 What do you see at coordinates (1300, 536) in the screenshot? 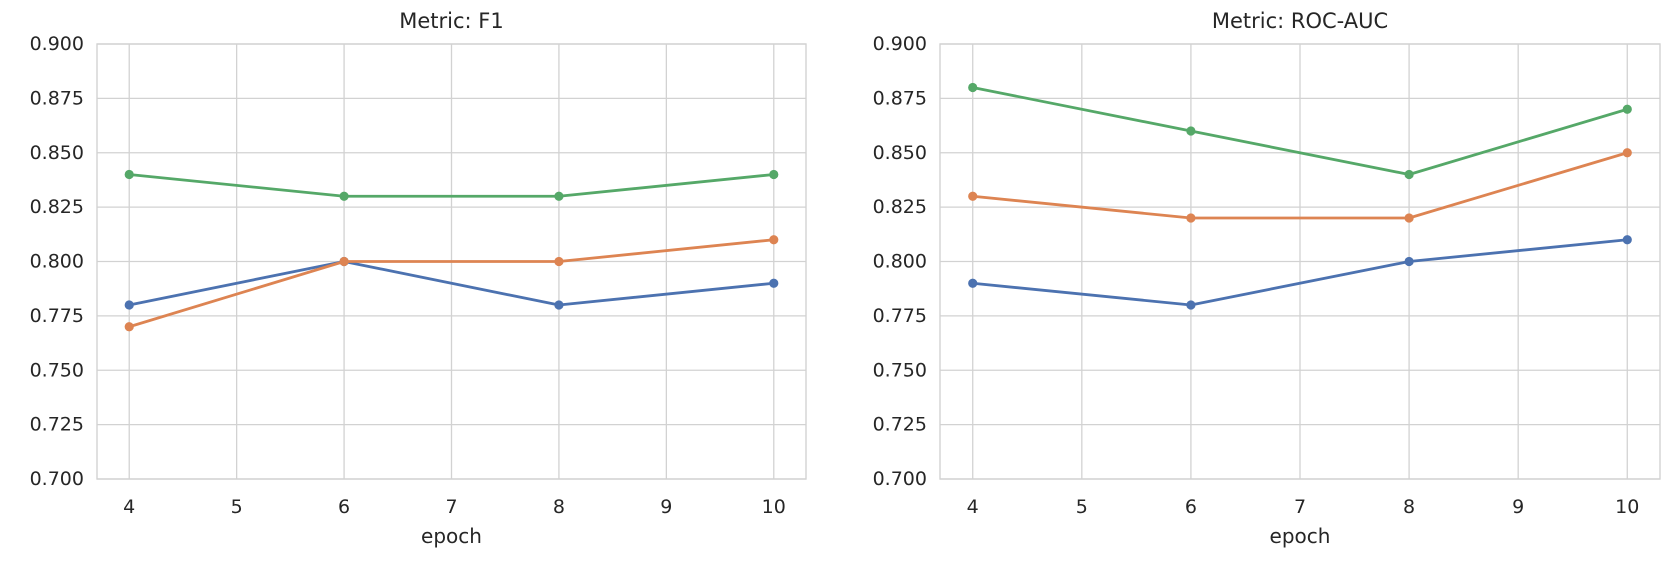
I see `x-axis-label-roc-auc: epoch` at bounding box center [1300, 536].